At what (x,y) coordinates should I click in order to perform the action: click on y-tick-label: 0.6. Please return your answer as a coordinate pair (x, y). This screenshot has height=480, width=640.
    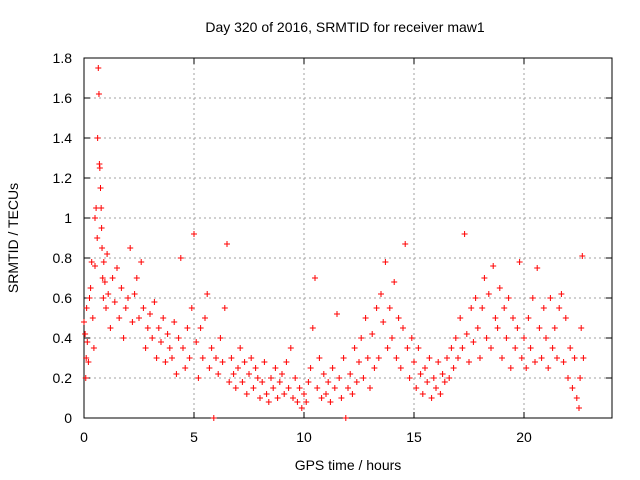
    Looking at the image, I should click on (63, 298).